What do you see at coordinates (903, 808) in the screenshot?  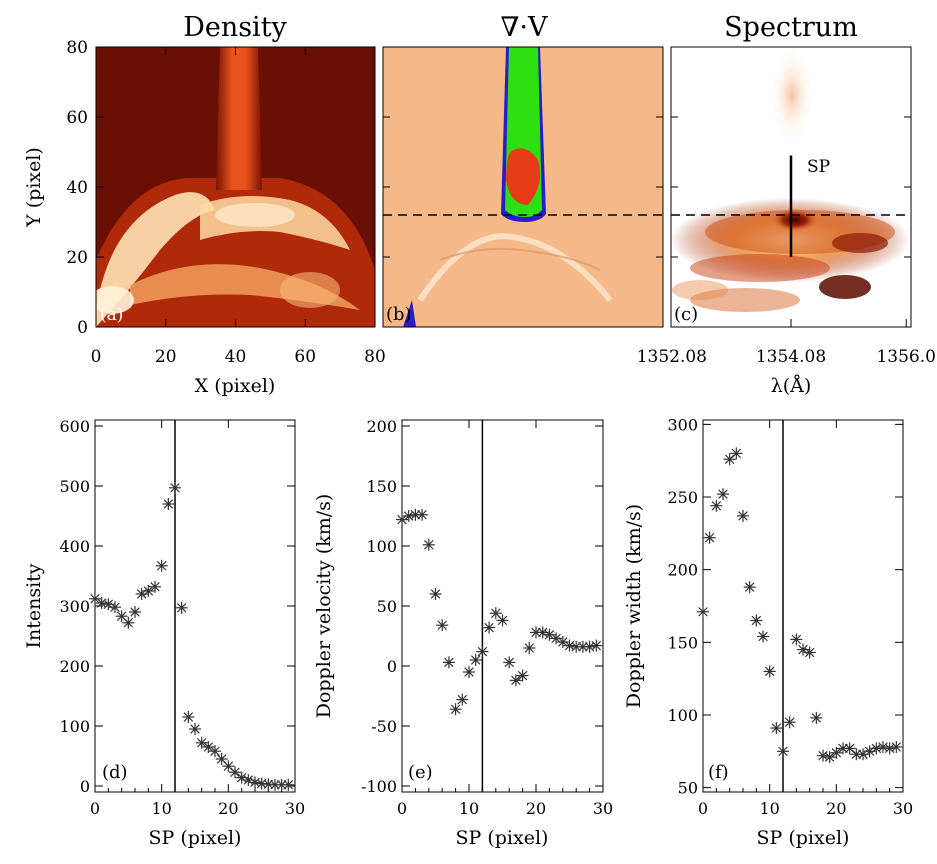 I see `panel-f-xtick-label: 30` at bounding box center [903, 808].